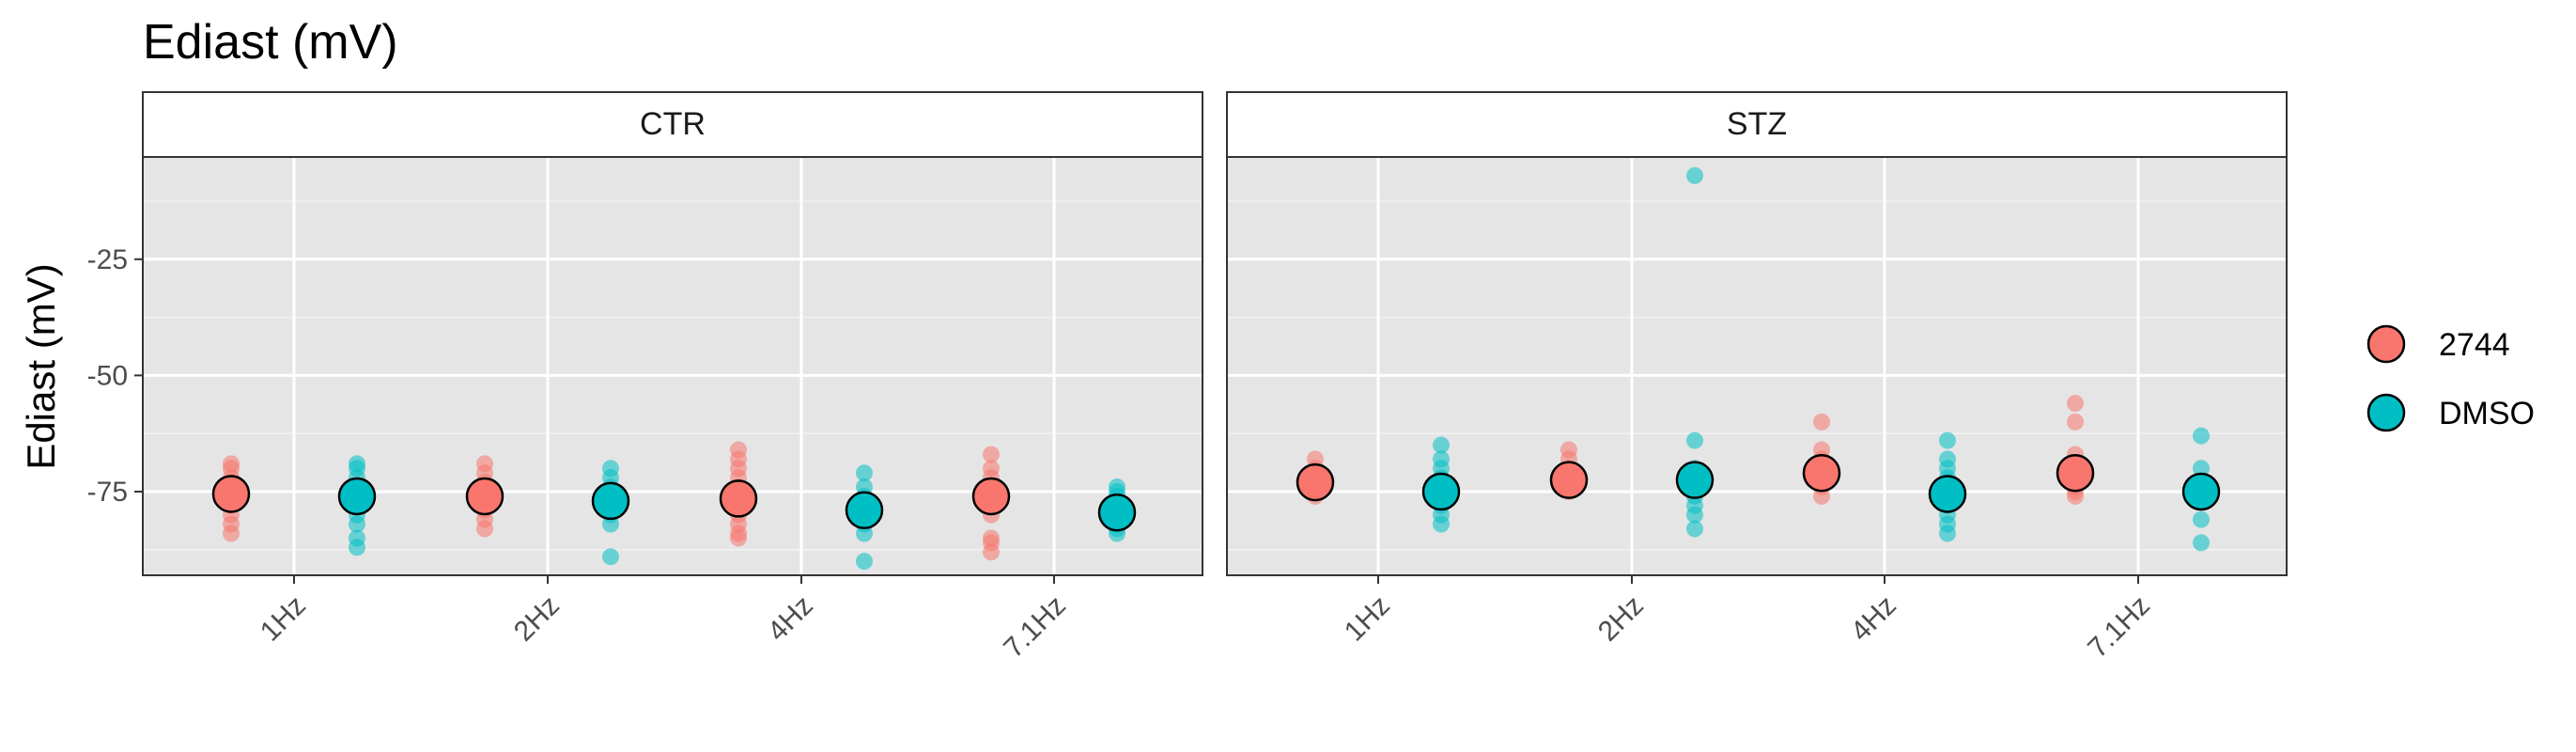 The width and height of the screenshot is (2576, 752). What do you see at coordinates (108, 259) in the screenshot?
I see `y-tick-label: -25` at bounding box center [108, 259].